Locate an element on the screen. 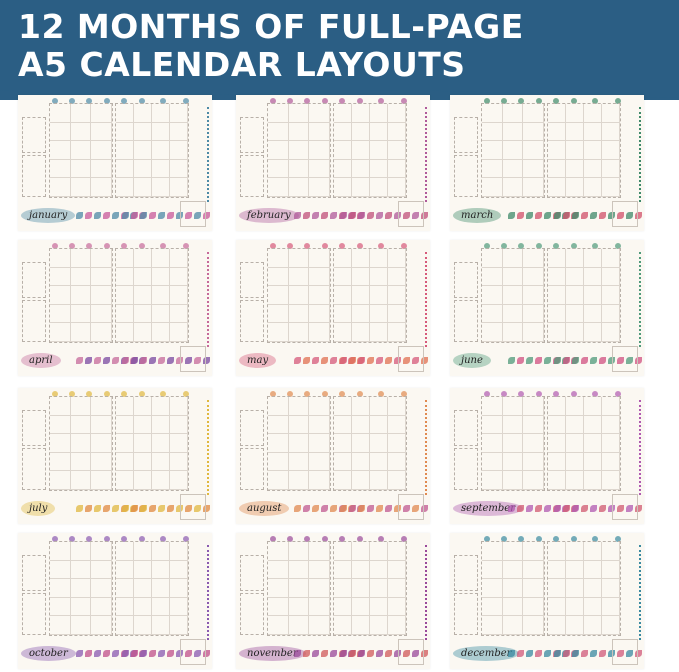  floral-vine is located at coordinates (205, 299).